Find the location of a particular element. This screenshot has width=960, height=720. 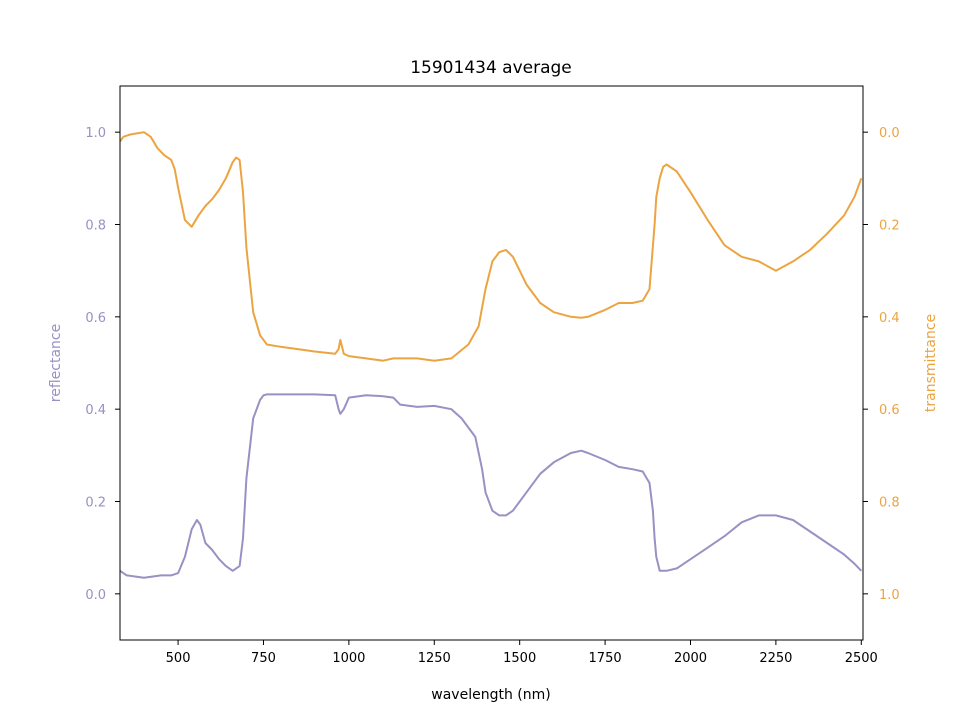

chart-title: 15901434 average is located at coordinates (491, 68).